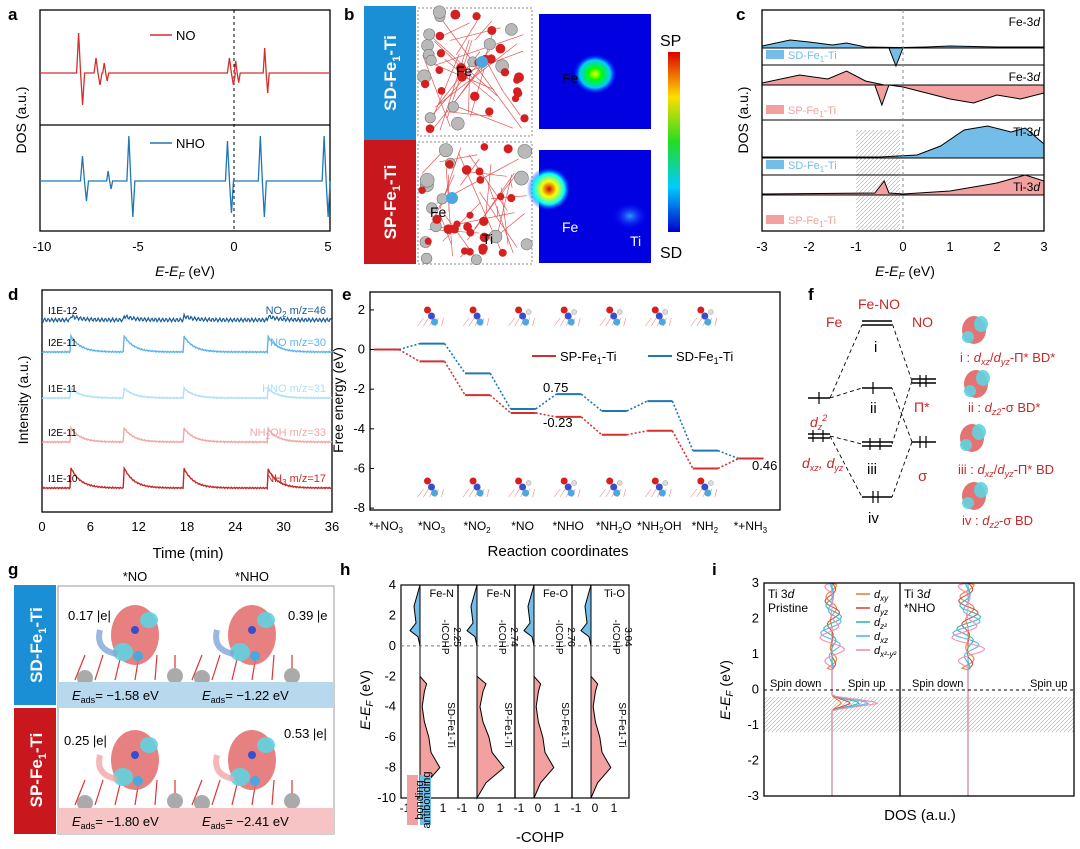 This screenshot has width=1080, height=849. Describe the element at coordinates (923, 476) in the screenshot. I see `label-sigma: σ` at that location.